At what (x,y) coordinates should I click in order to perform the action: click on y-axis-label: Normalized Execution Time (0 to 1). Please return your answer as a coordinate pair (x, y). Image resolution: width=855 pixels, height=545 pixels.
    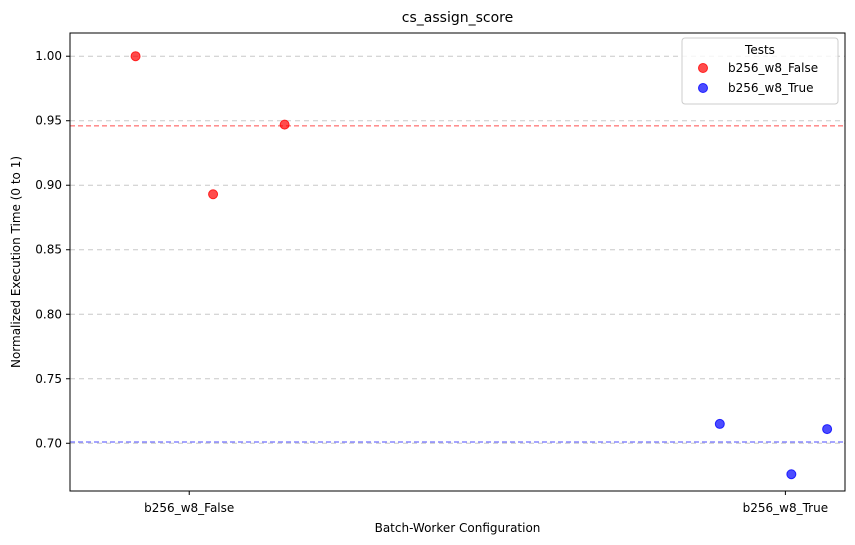
    Looking at the image, I should click on (16, 262).